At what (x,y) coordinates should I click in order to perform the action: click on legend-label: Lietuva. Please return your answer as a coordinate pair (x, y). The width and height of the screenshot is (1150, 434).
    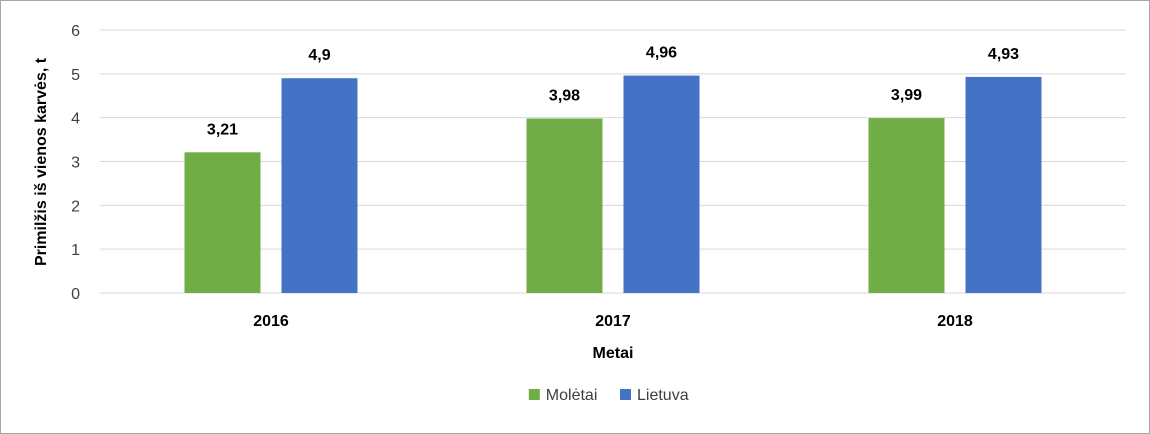
    Looking at the image, I should click on (663, 395).